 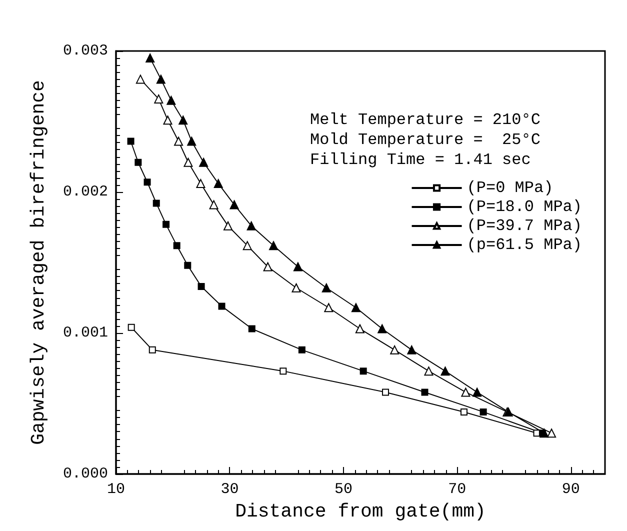 I want to click on x-tick-label: 10, so click(x=116, y=489).